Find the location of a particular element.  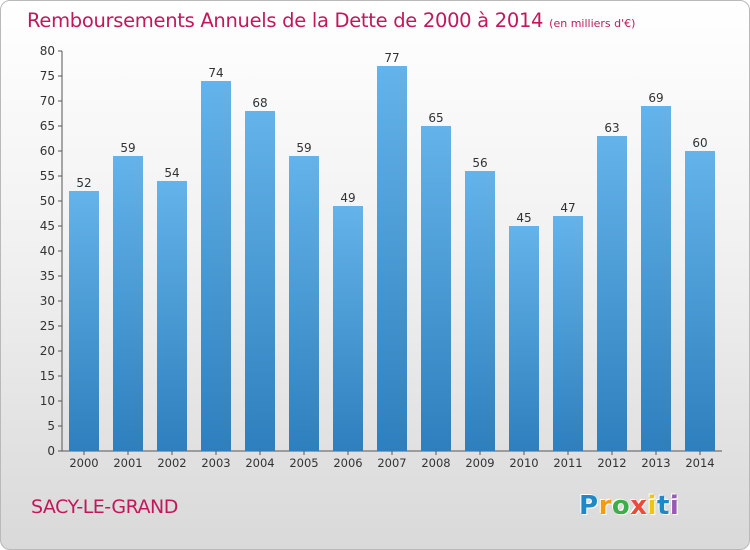

bar-2010 is located at coordinates (524, 338).